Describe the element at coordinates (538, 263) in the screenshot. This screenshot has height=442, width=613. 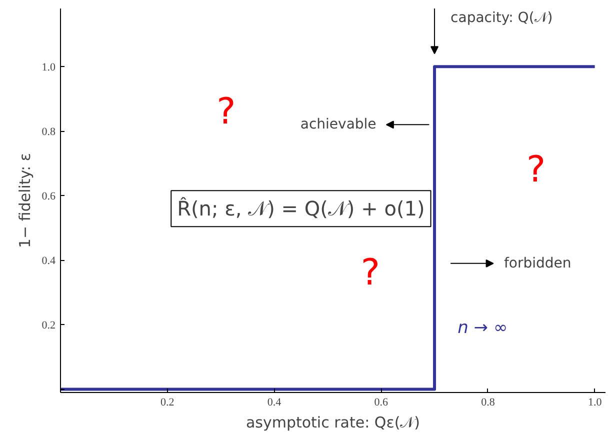
I see `annotation: forbidden` at that location.